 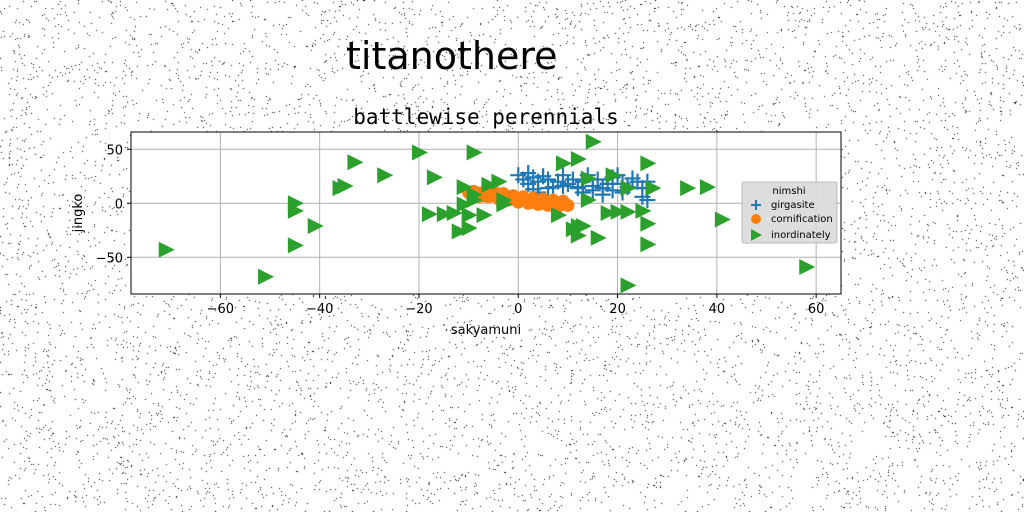 What do you see at coordinates (119, 204) in the screenshot?
I see `y-tick-label: 0` at bounding box center [119, 204].